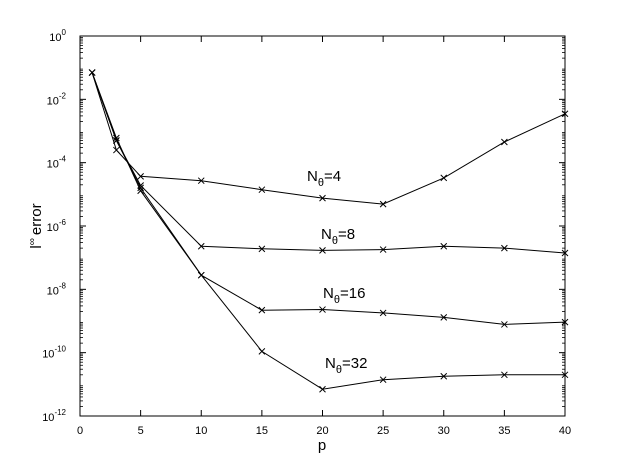  What do you see at coordinates (57, 289) in the screenshot?
I see `y-tick-label: 10⁻⁸` at bounding box center [57, 289].